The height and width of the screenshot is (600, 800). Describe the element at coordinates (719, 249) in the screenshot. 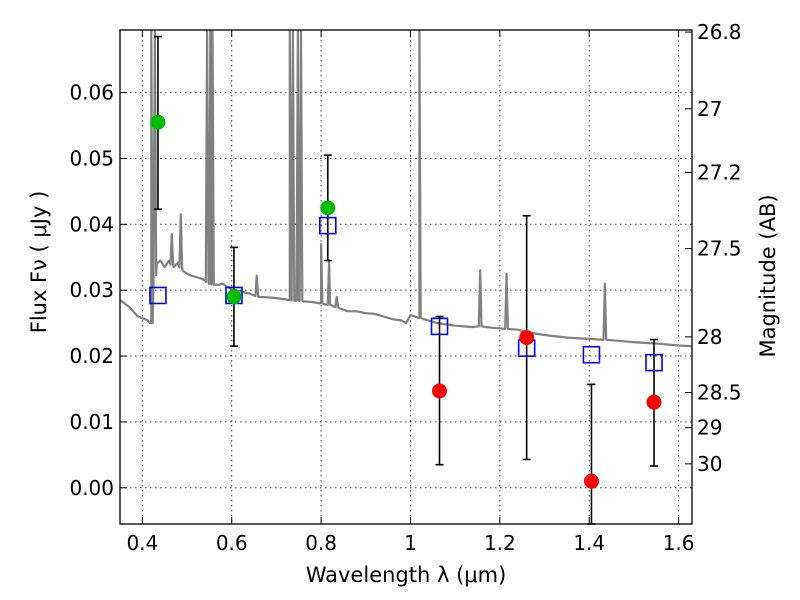

I see `right-y-tick-label: 27.5` at that location.